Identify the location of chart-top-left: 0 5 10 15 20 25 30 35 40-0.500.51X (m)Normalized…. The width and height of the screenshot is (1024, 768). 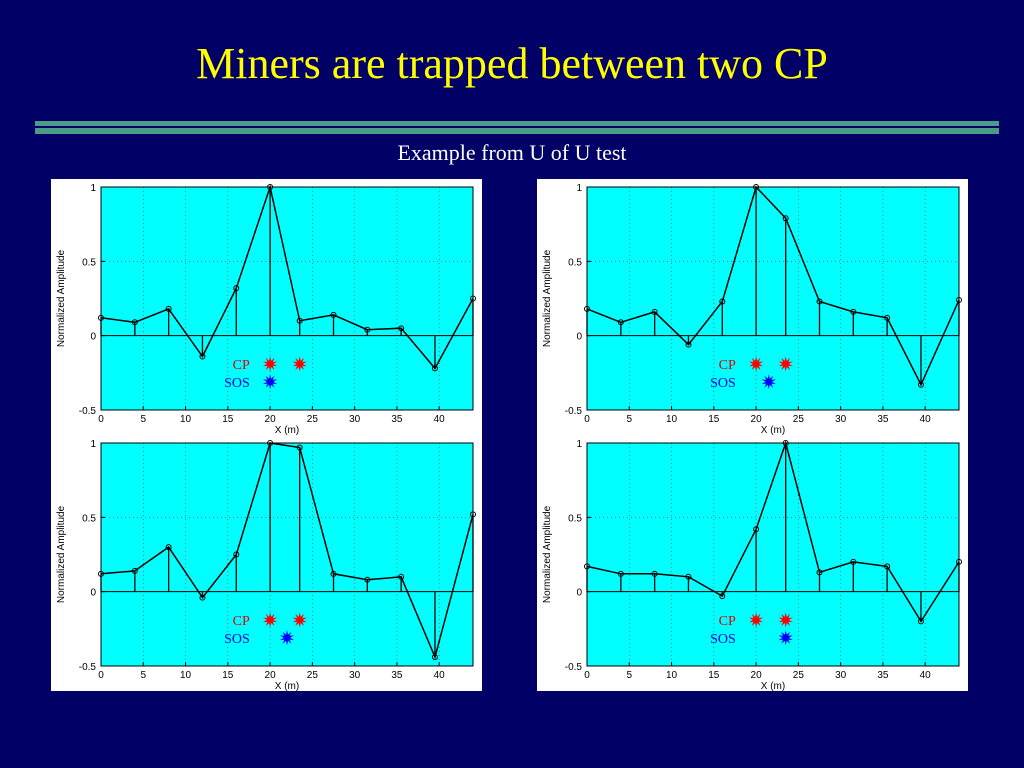
(266, 309).